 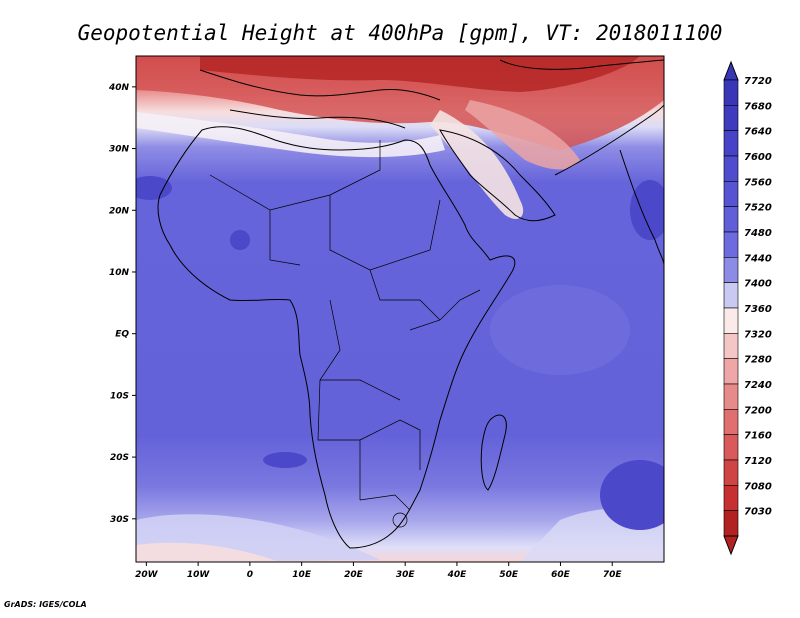 I want to click on y-tick-label: 30S, so click(x=119, y=520).